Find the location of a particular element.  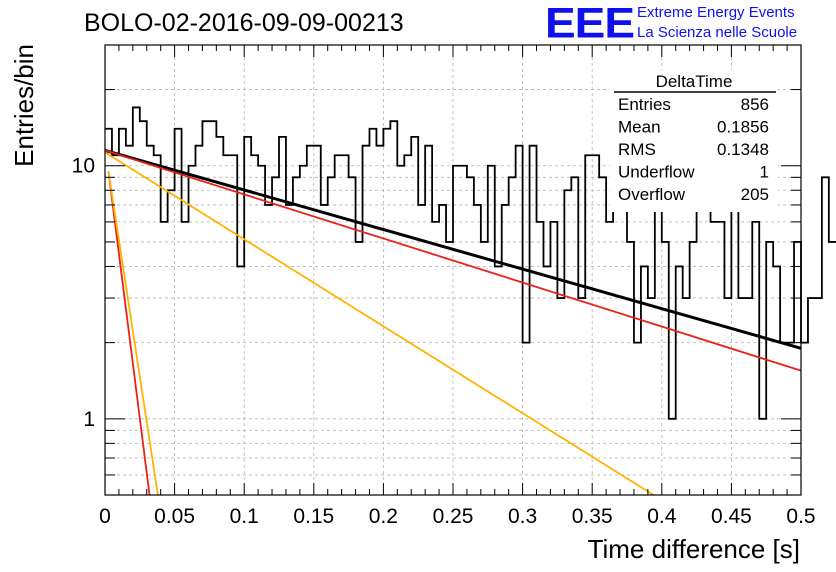

stats-box-background is located at coordinates (694, 141).